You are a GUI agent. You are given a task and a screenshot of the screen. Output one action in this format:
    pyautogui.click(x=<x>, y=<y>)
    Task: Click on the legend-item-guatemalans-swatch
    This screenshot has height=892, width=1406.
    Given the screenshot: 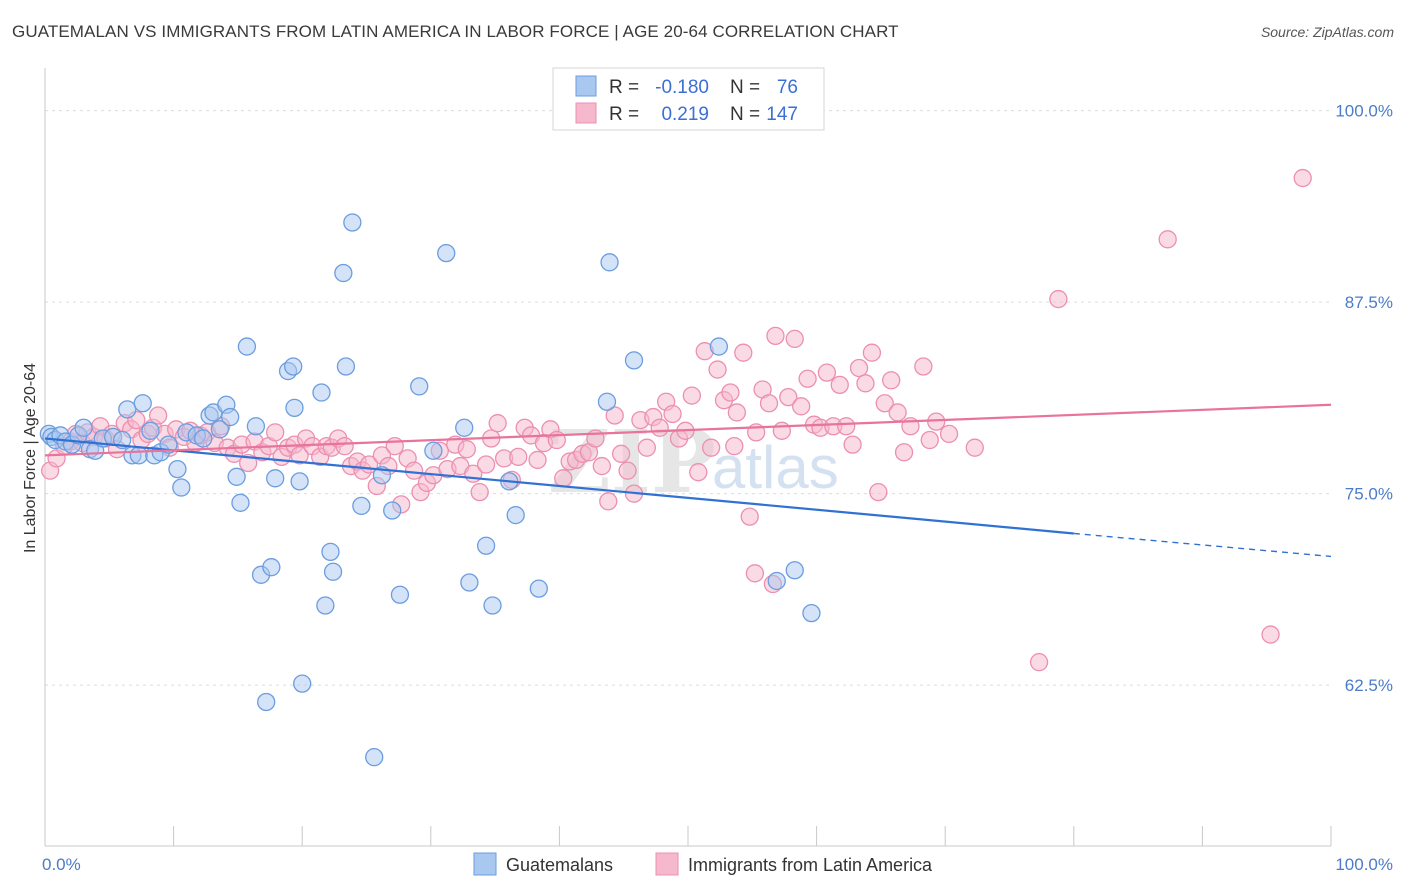 What is the action you would take?
    pyautogui.click(x=485, y=864)
    